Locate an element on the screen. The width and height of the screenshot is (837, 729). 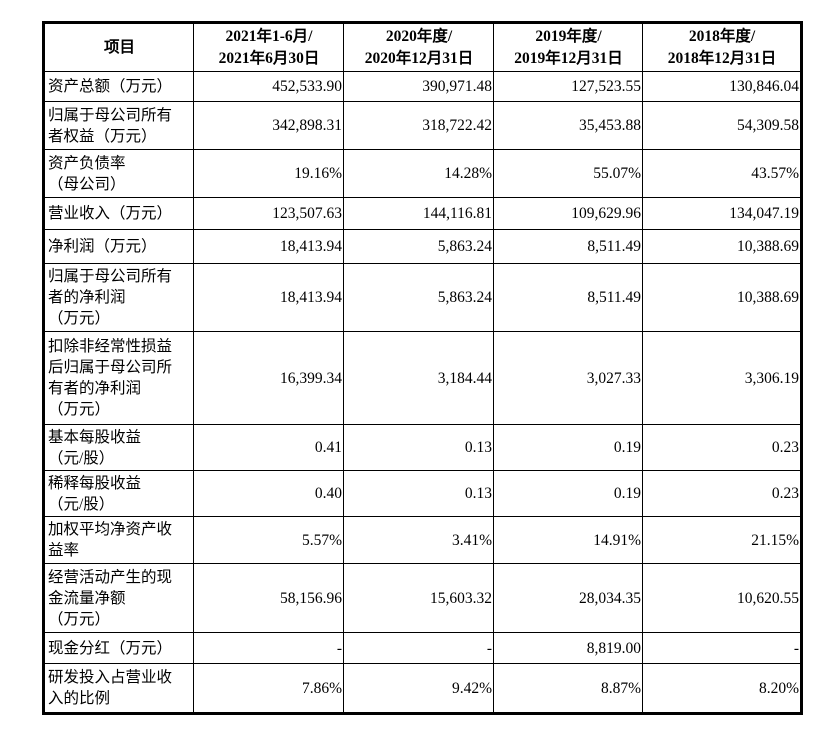
cell-value: 58,156.96 is located at coordinates (268, 598).